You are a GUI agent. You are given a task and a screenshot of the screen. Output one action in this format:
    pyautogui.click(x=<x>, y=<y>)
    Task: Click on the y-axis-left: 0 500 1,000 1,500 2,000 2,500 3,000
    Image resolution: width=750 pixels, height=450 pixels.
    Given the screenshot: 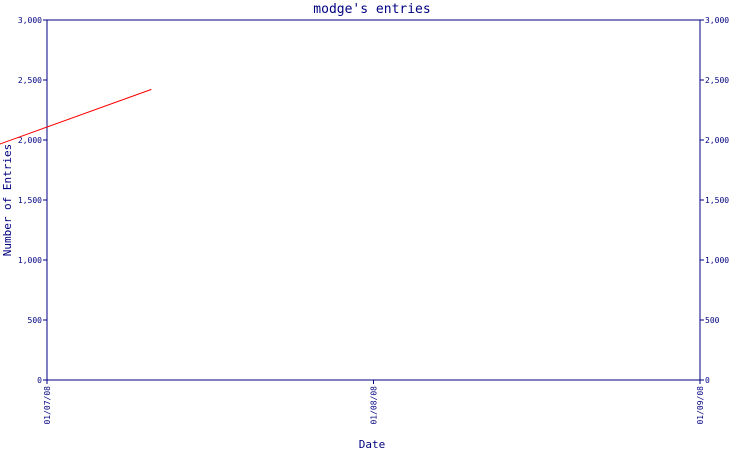 What is the action you would take?
    pyautogui.click(x=32, y=200)
    